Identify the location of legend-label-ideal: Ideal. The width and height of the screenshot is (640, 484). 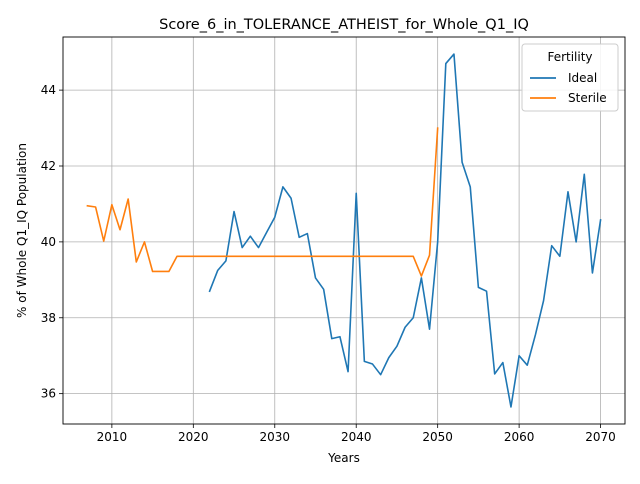
(582, 78).